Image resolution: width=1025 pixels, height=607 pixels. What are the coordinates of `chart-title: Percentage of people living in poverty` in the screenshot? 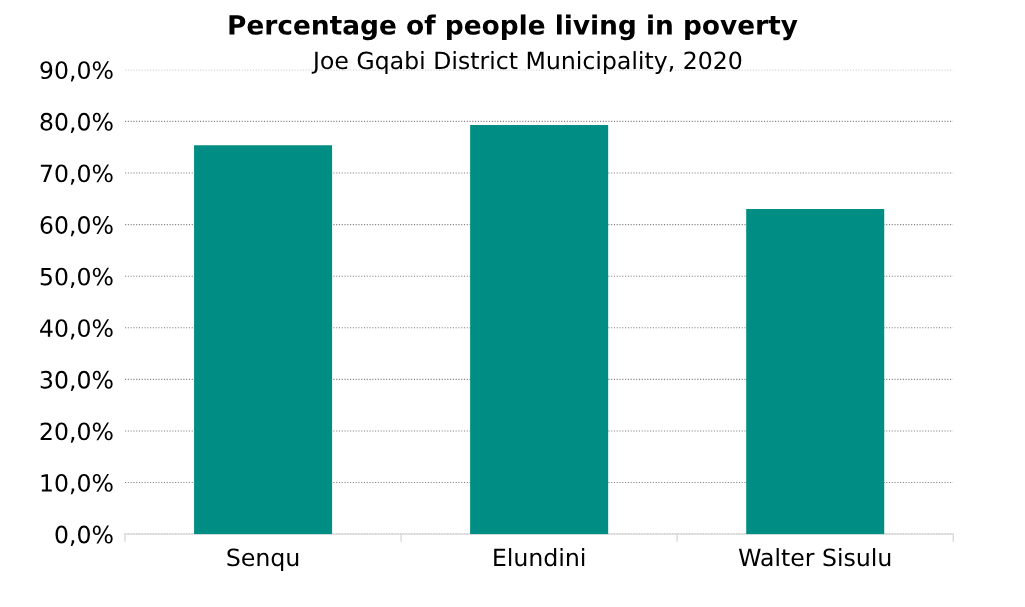 It's located at (513, 27).